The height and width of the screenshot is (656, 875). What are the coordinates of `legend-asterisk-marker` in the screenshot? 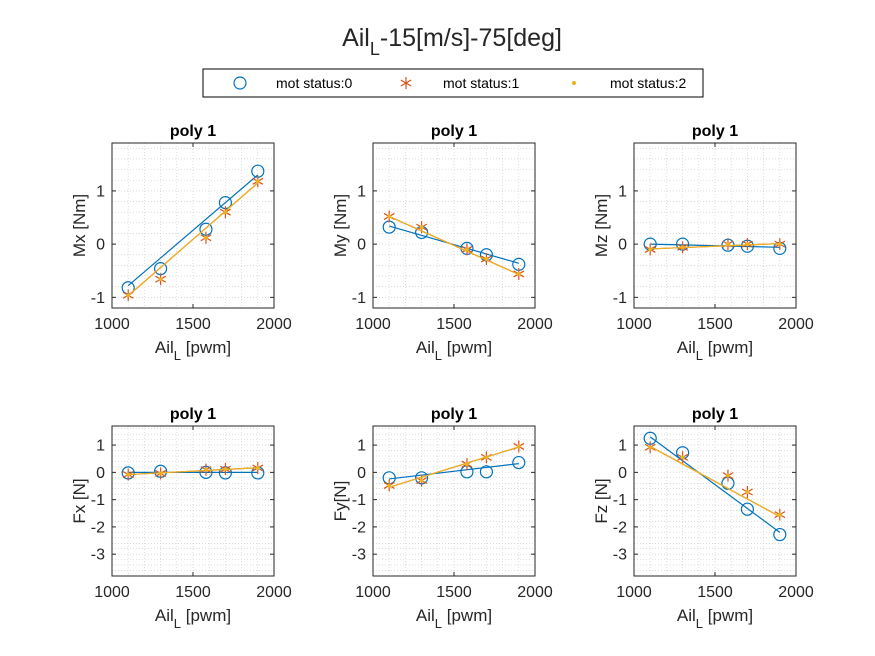 It's located at (406, 83).